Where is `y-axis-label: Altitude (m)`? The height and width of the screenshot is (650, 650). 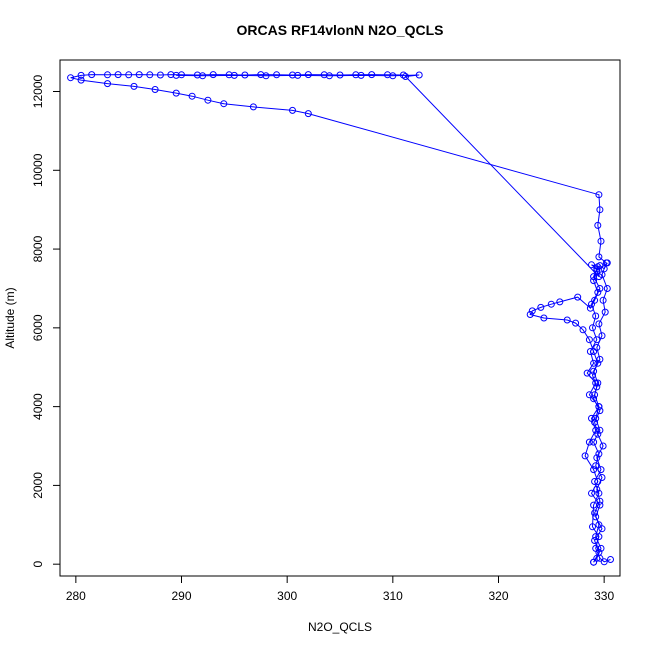
y-axis-label: Altitude (m) is located at coordinates (10, 317).